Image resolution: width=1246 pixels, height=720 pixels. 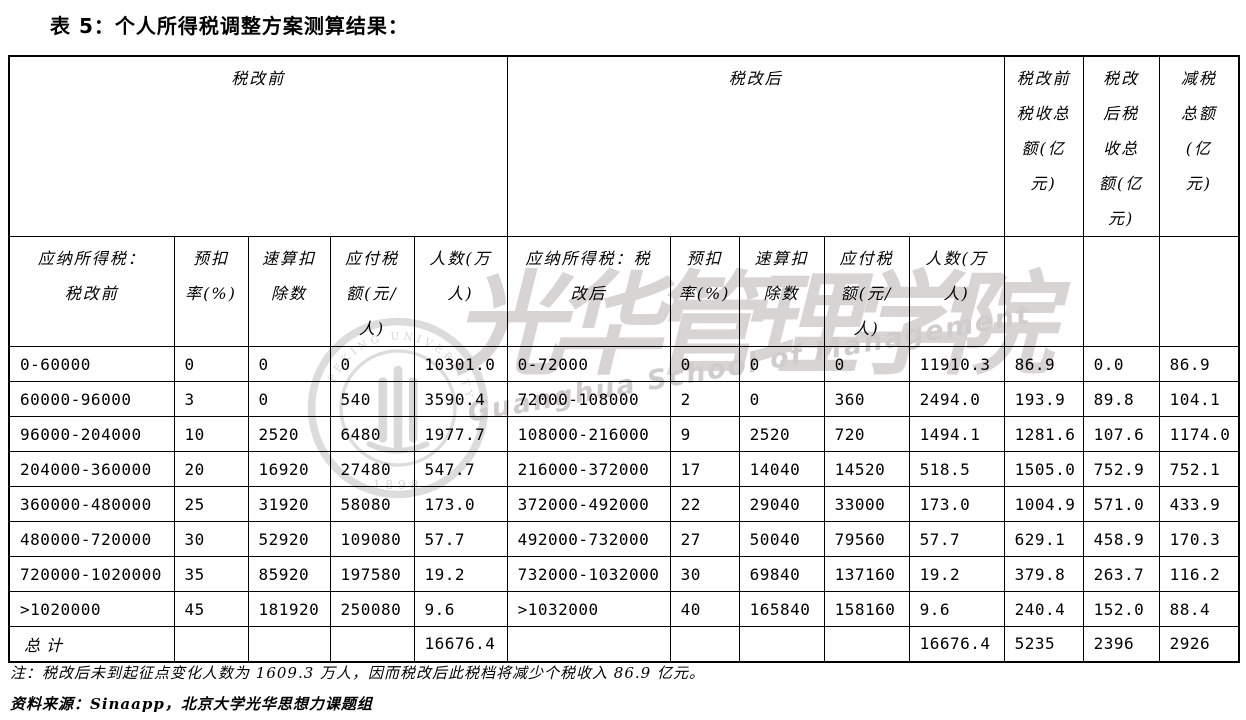 What do you see at coordinates (956, 291) in the screenshot?
I see `header-people-count-after: 人数(万 人)` at bounding box center [956, 291].